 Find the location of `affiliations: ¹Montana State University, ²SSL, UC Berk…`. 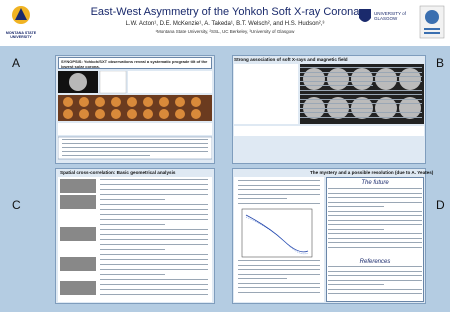

affiliations: ¹Montana State University, ²SSL, UC Berk… is located at coordinates (225, 31).